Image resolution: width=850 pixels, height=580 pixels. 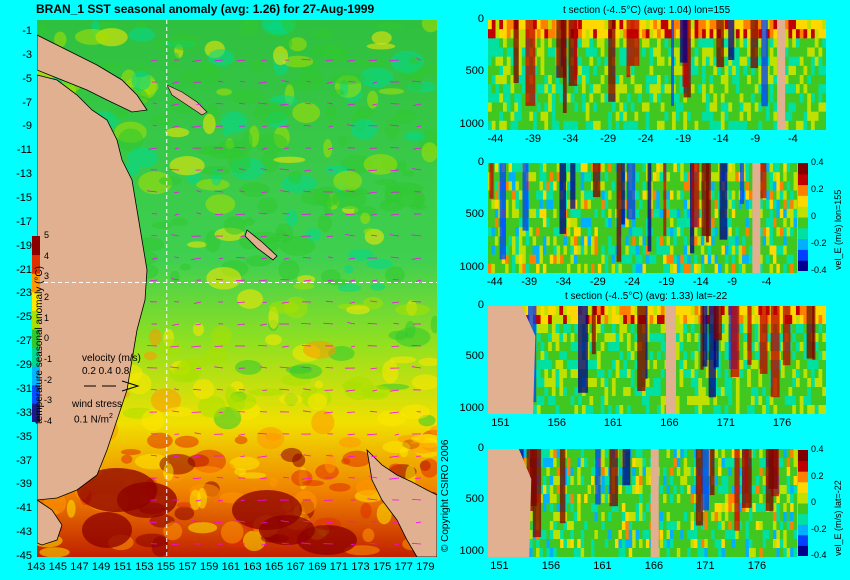 I want to click on lon-vel-section, so click(x=643, y=218).